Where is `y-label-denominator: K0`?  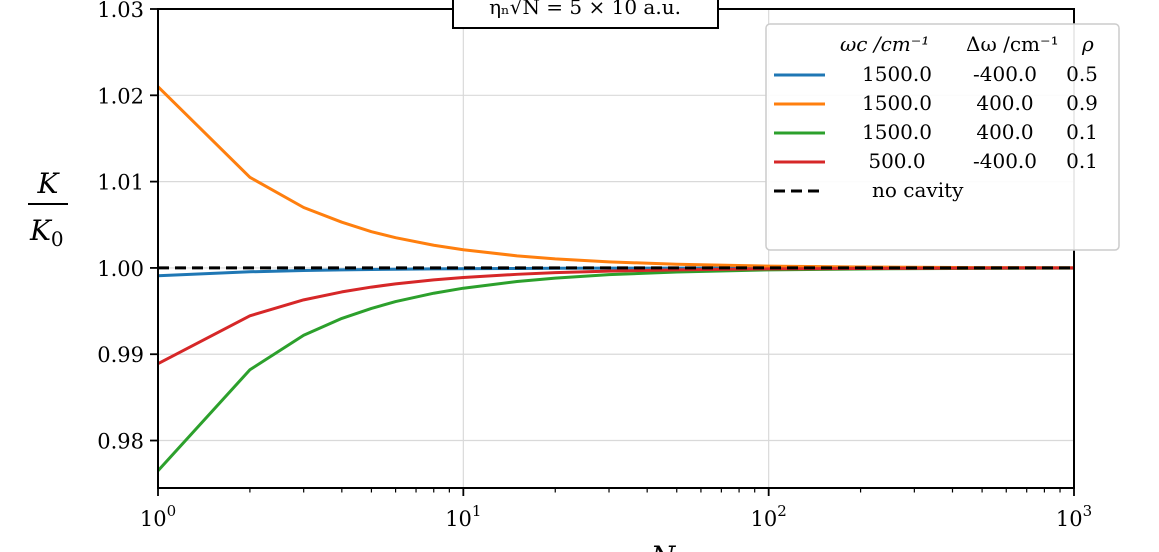 y-label-denominator: K0 is located at coordinates (46, 232).